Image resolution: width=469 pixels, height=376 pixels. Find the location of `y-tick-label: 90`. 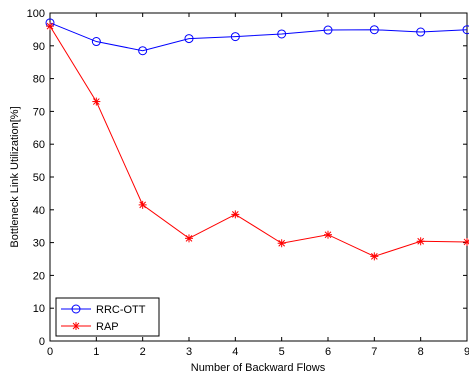

y-tick-label: 90 is located at coordinates (39, 47).